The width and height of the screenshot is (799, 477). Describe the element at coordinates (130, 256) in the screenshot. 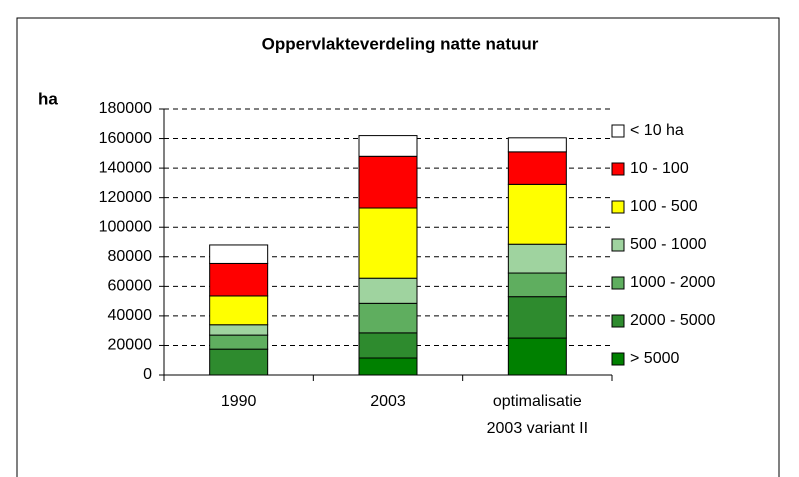

I see `y-tick-label: 80000` at that location.